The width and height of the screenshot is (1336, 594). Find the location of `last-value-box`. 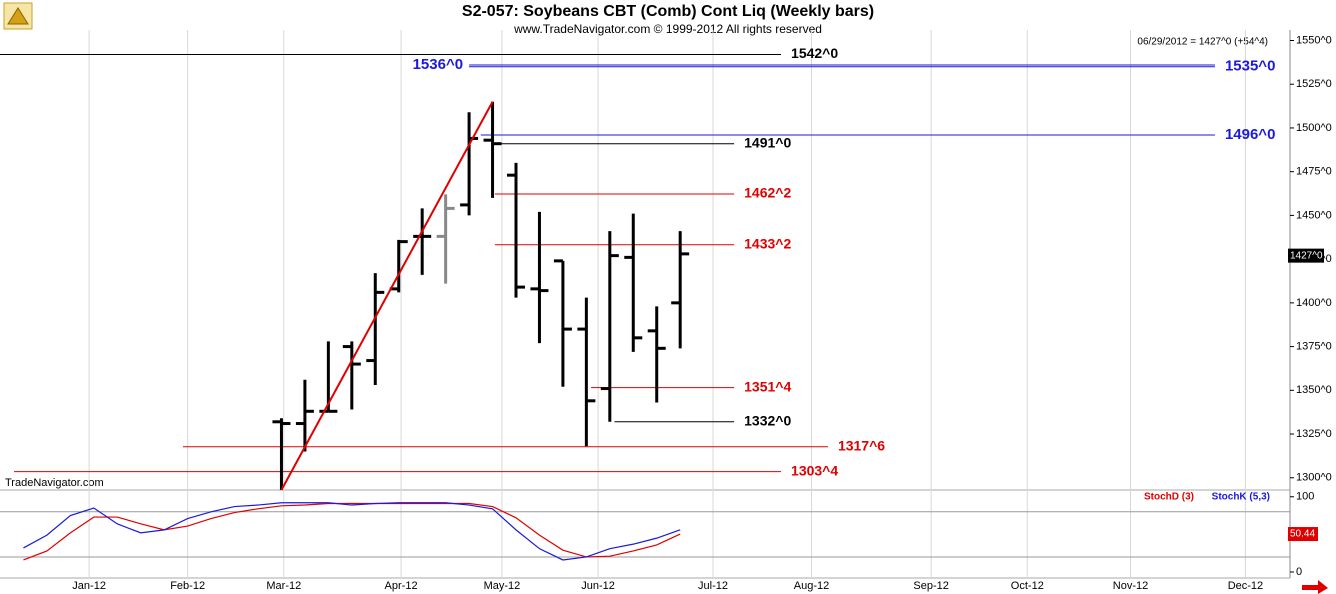

last-value-box is located at coordinates (1303, 534).